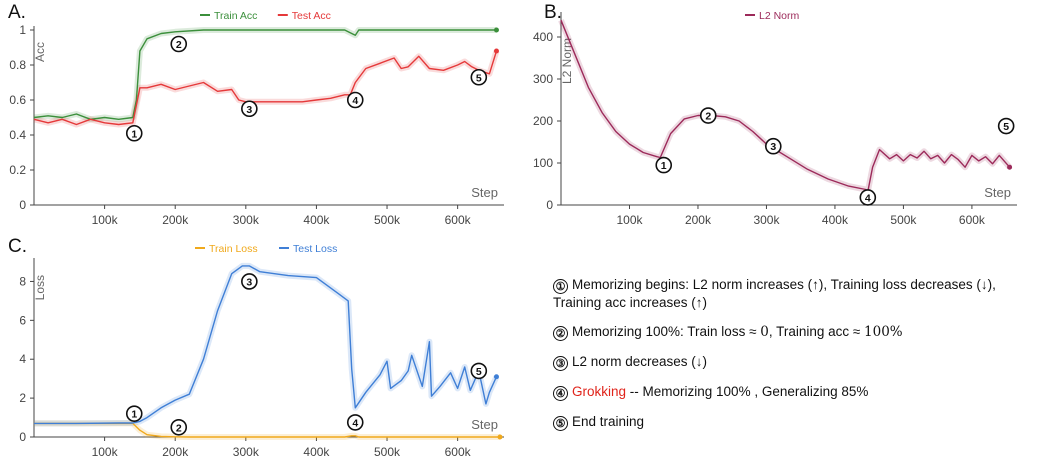 This screenshot has height=465, width=1037. I want to click on note-number: ①, so click(560, 286).